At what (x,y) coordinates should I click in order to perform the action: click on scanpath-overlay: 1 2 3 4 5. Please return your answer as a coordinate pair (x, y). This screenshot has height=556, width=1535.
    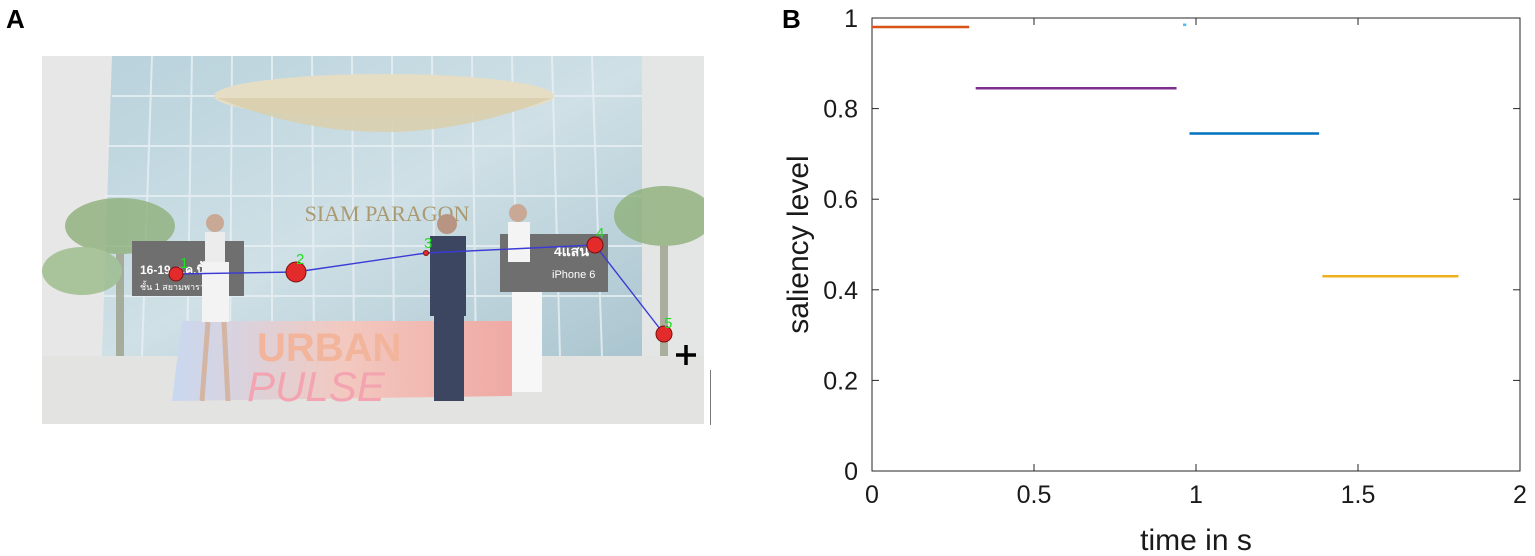
    Looking at the image, I should click on (432, 295).